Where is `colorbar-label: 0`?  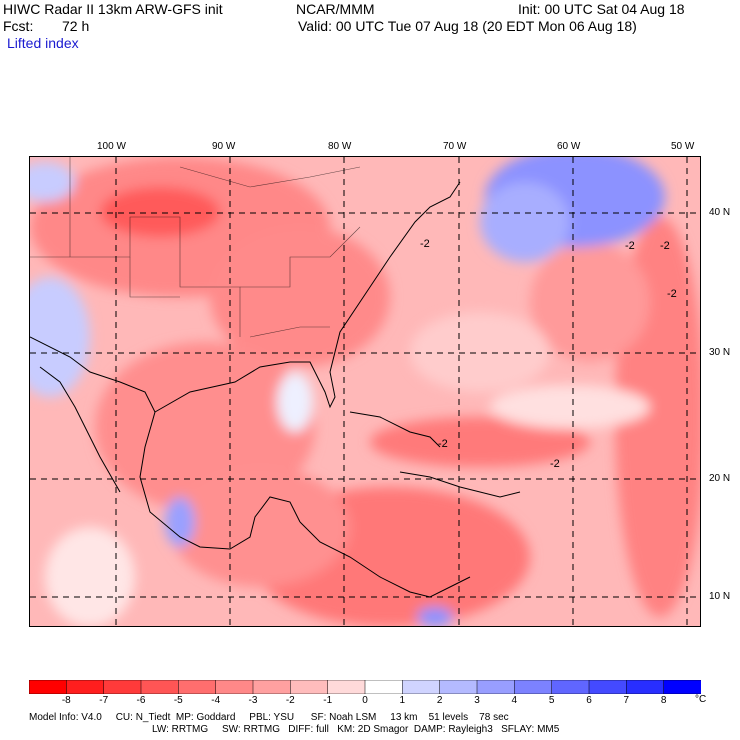
colorbar-label: 0 is located at coordinates (365, 700).